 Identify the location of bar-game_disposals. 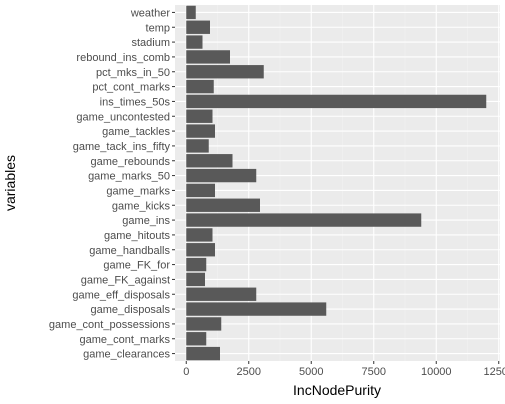
(256, 309).